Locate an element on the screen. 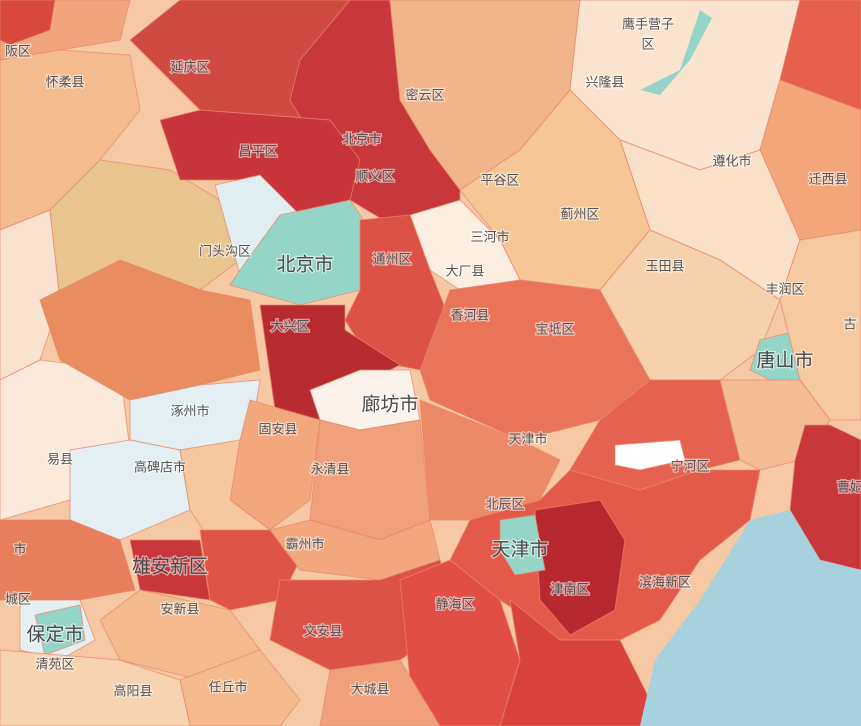 The image size is (861, 726). sea is located at coordinates (750, 618).